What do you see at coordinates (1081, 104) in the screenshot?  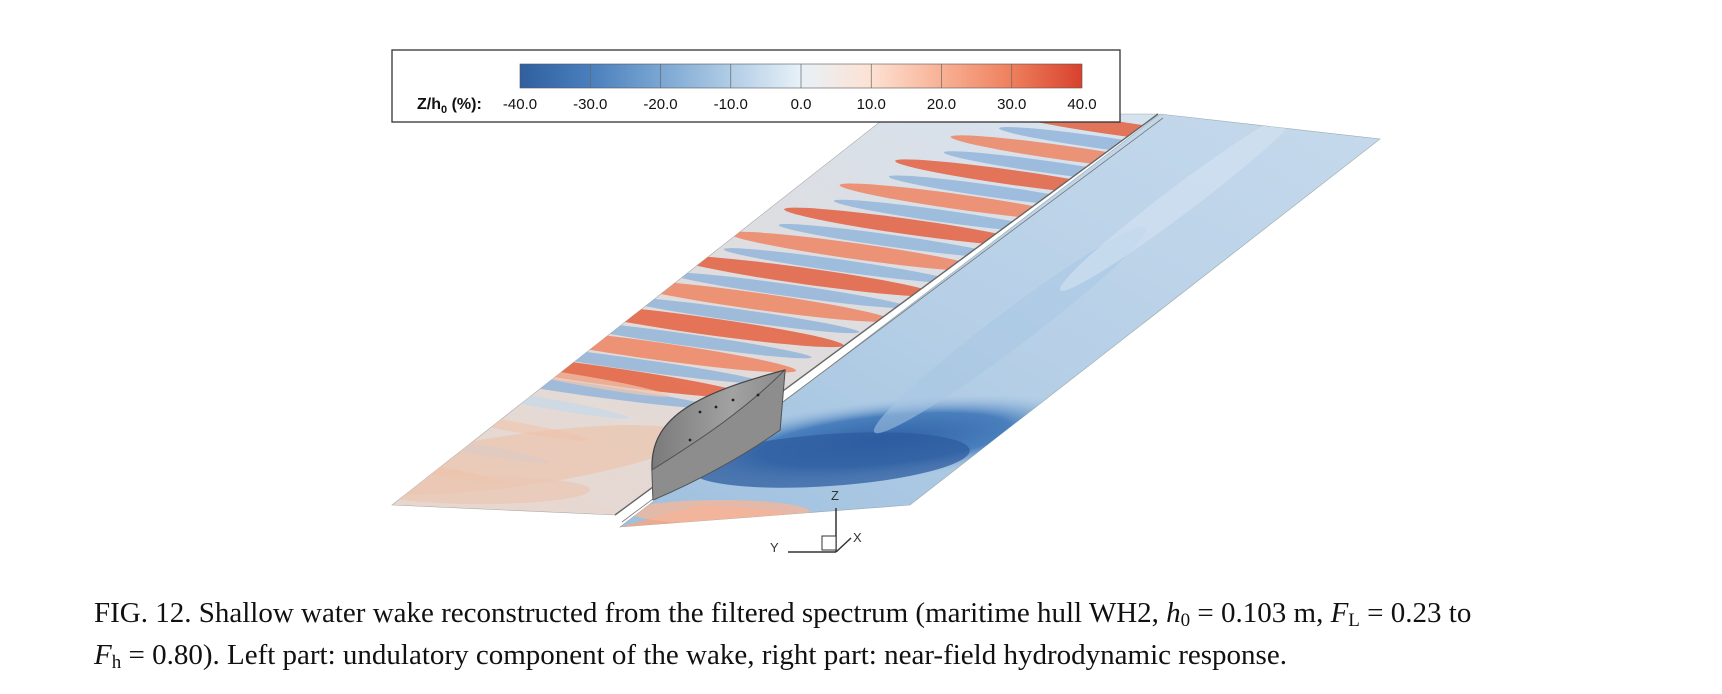 I see `colorbar-tick-label: 40.0` at bounding box center [1081, 104].